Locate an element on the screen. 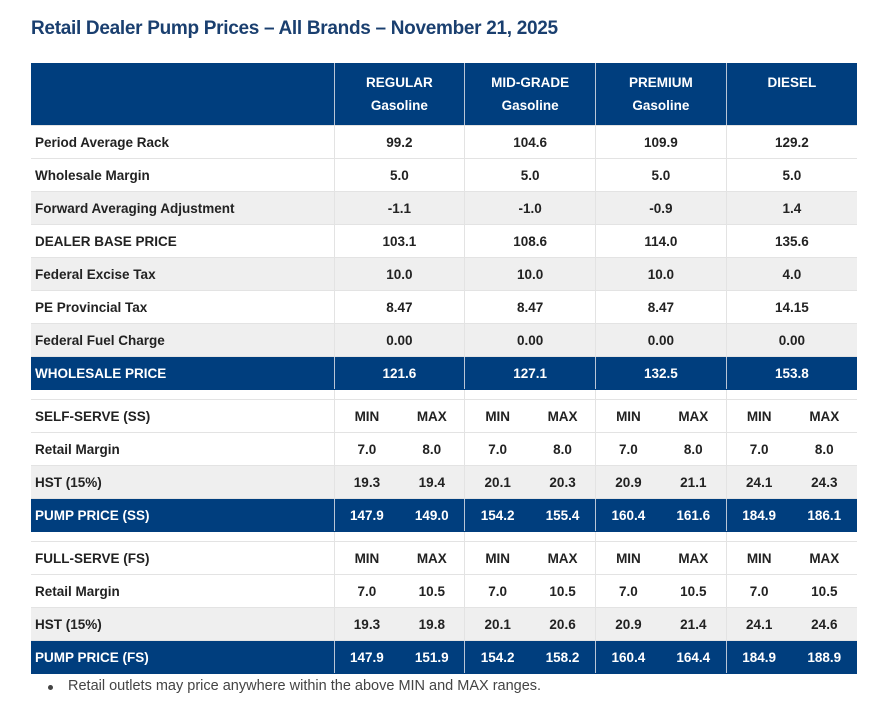 The width and height of the screenshot is (886, 720). section-title: FULL-SERVE (FS) is located at coordinates (182, 558).